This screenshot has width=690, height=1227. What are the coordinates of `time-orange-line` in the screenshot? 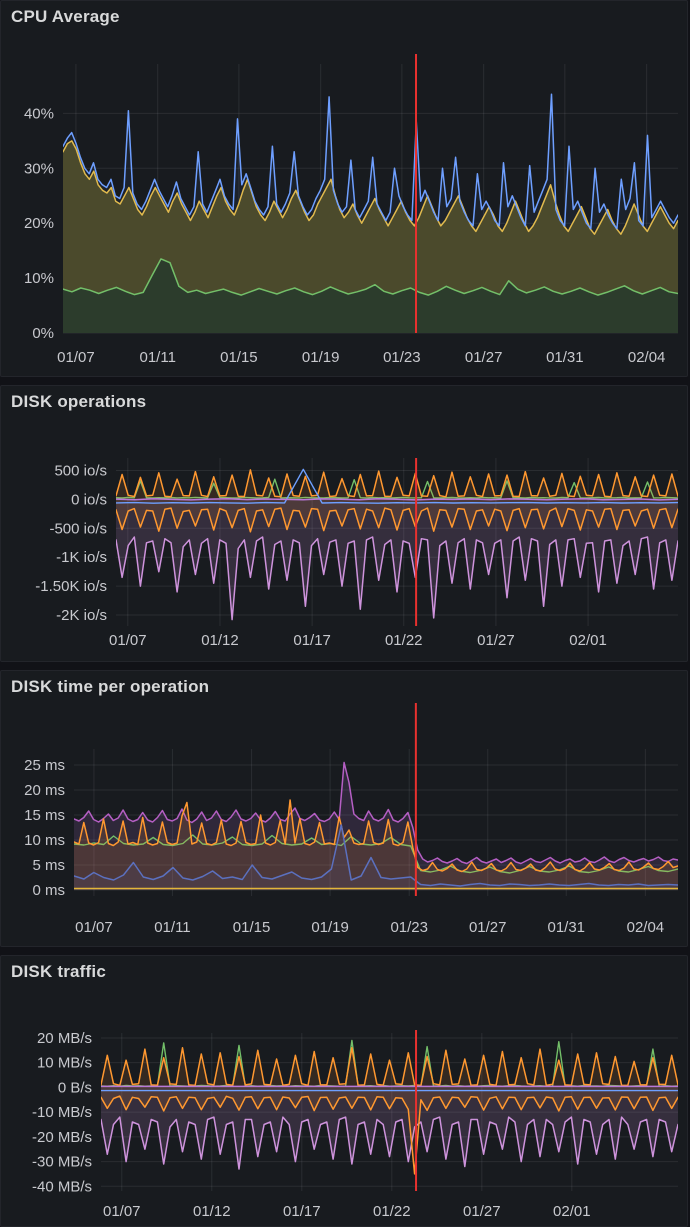 It's located at (376, 836).